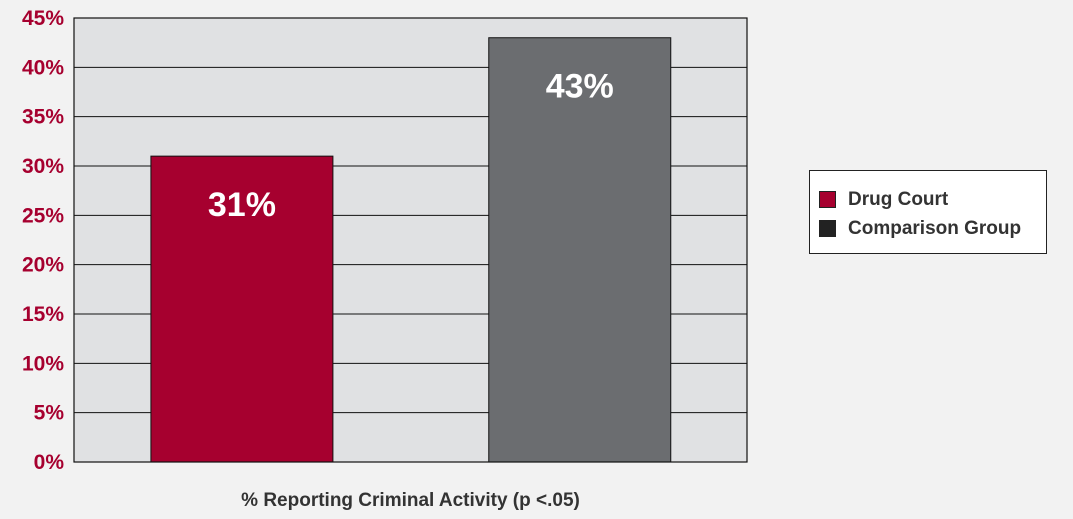 This screenshot has width=1073, height=519. What do you see at coordinates (827, 199) in the screenshot?
I see `legend-swatch-drug-court` at bounding box center [827, 199].